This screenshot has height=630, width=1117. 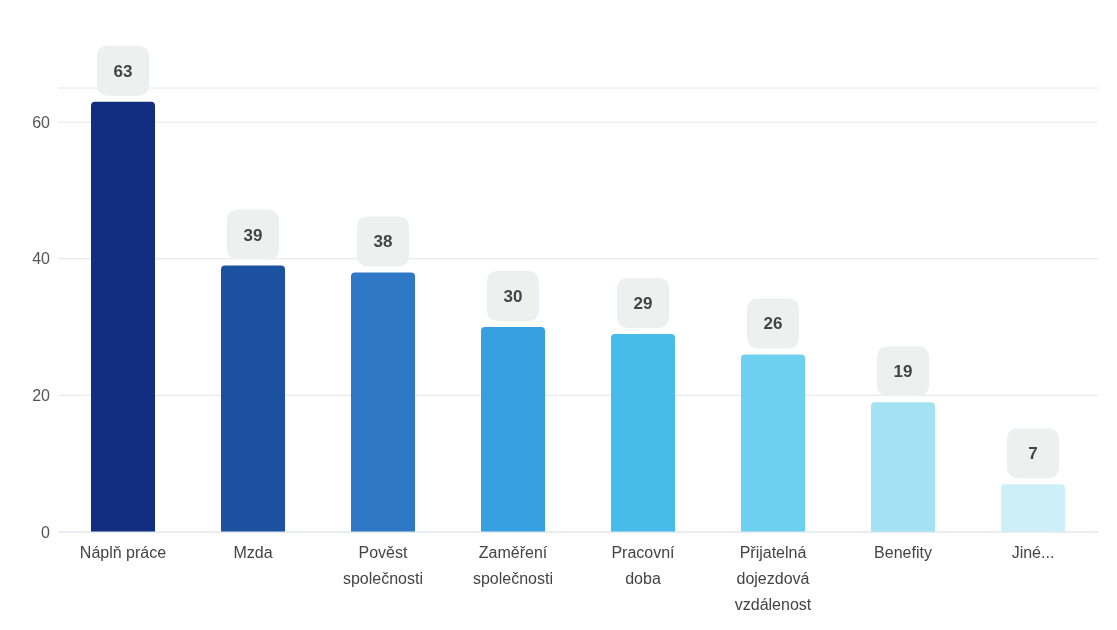 What do you see at coordinates (383, 565) in the screenshot?
I see `x-tick-label: Pověst společnosti` at bounding box center [383, 565].